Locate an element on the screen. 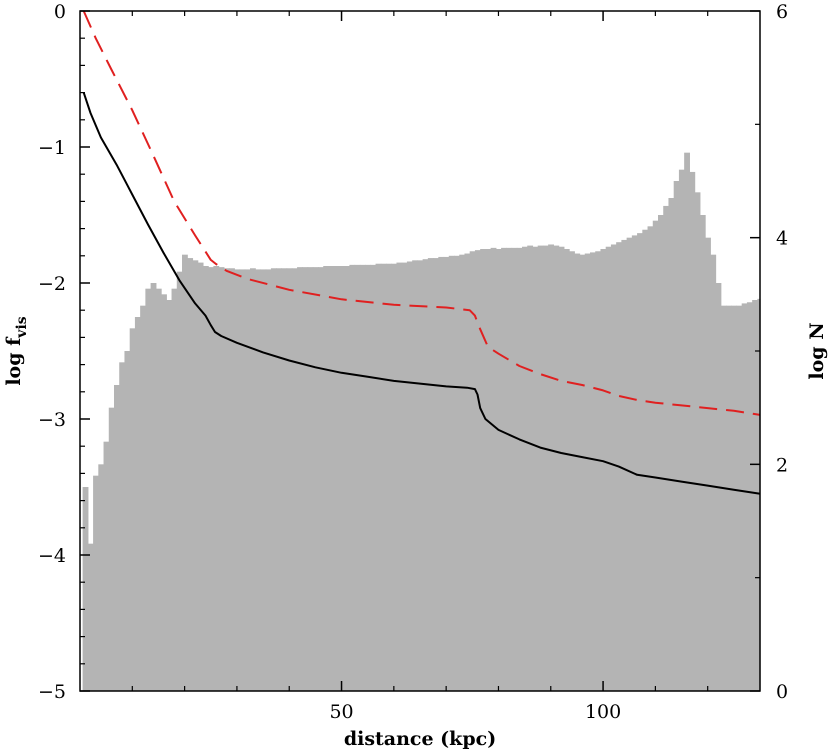 Image resolution: width=830 pixels, height=751 pixels. y-right-tick-label: 4 is located at coordinates (782, 239).